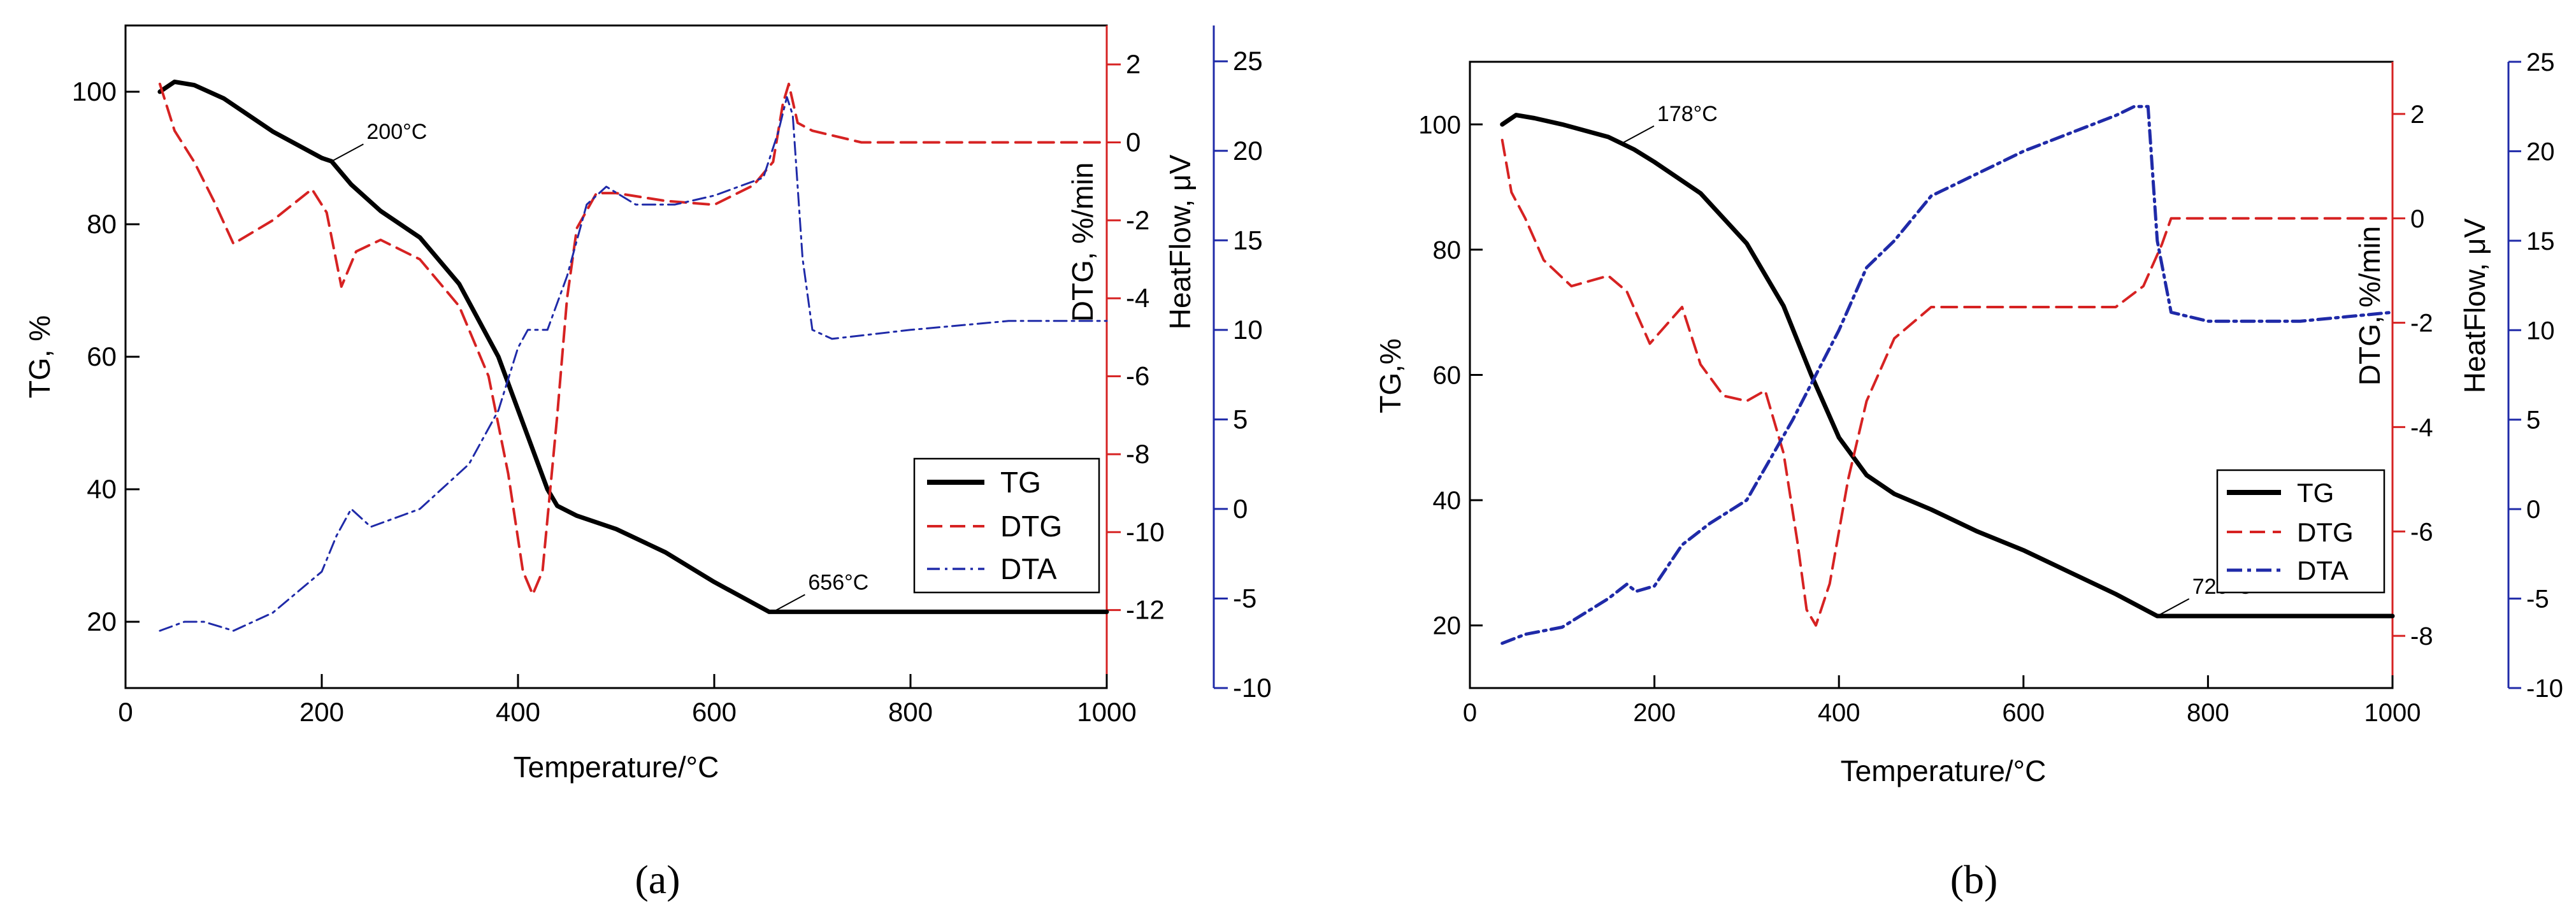 This screenshot has width=2576, height=911. What do you see at coordinates (2413, 375) in the screenshot?
I see `y-dtg-ticks-b: -8 -6 -4 -2 0 2` at bounding box center [2413, 375].